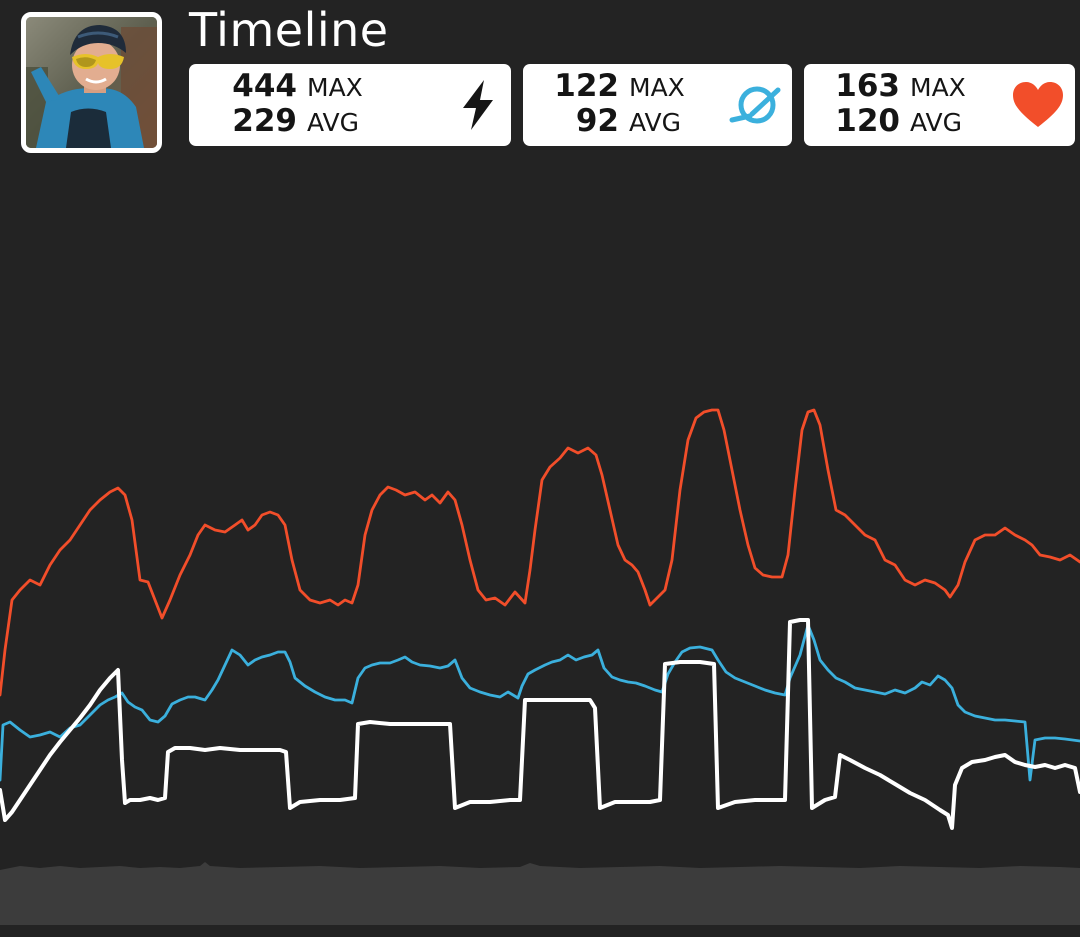 The width and height of the screenshot is (1080, 937). What do you see at coordinates (264, 86) in the screenshot?
I see `power-max-value: 444` at bounding box center [264, 86].